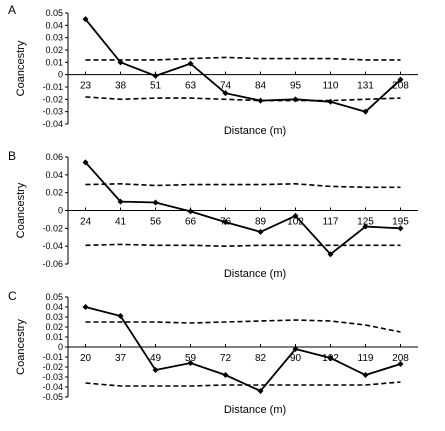 The height and width of the screenshot is (431, 445). What do you see at coordinates (365, 222) in the screenshot?
I see `x-tick-label: 125` at bounding box center [365, 222].